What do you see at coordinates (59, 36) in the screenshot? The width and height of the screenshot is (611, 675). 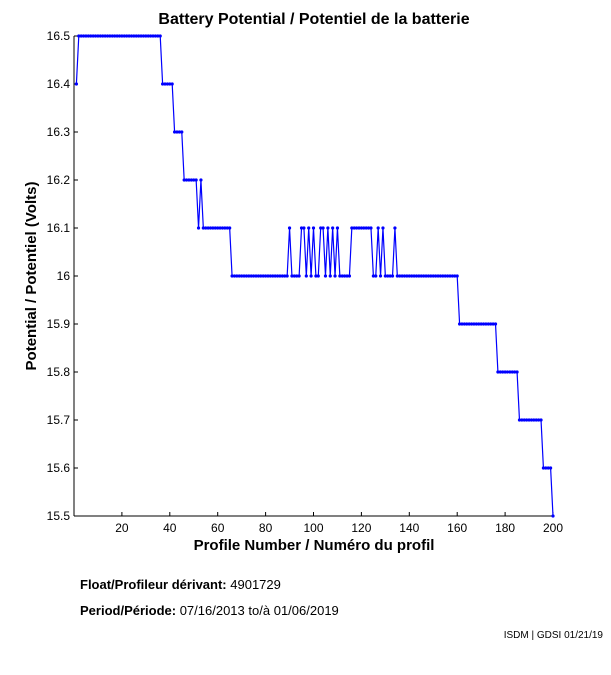 I see `y-tick-label: 16.5` at bounding box center [59, 36].